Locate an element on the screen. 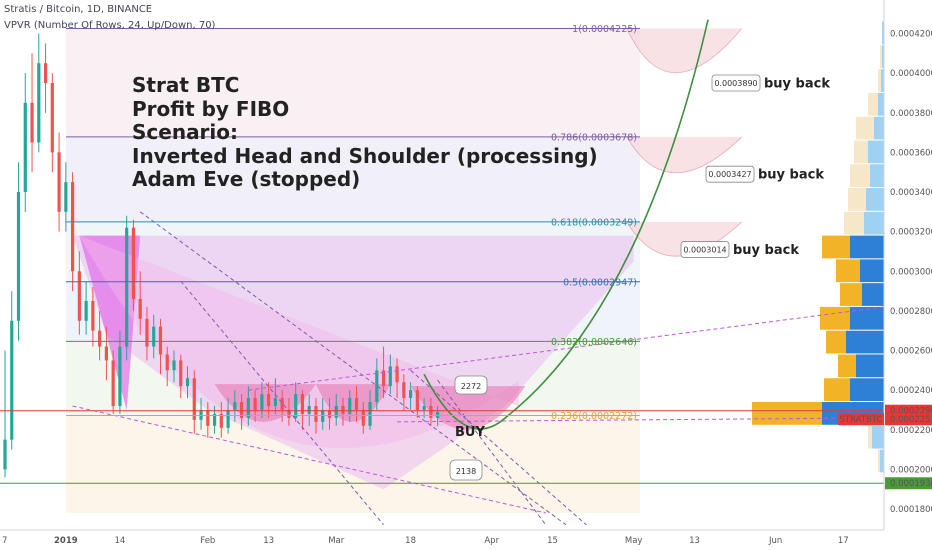 The width and height of the screenshot is (932, 550). ticker-tag-text: STRATBTC is located at coordinates (861, 420).